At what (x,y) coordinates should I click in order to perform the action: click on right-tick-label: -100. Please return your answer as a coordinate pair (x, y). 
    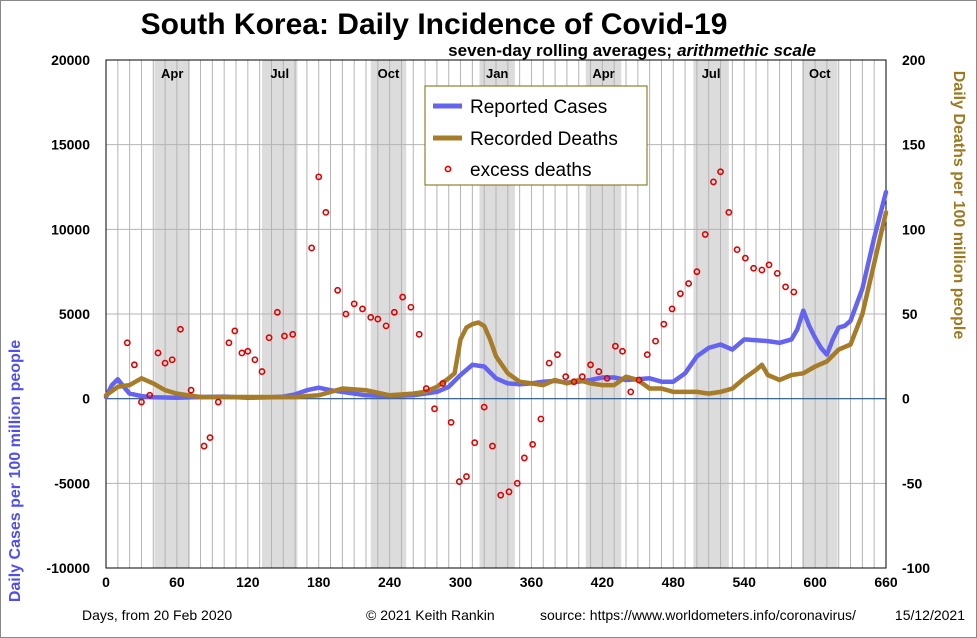
    Looking at the image, I should click on (916, 568).